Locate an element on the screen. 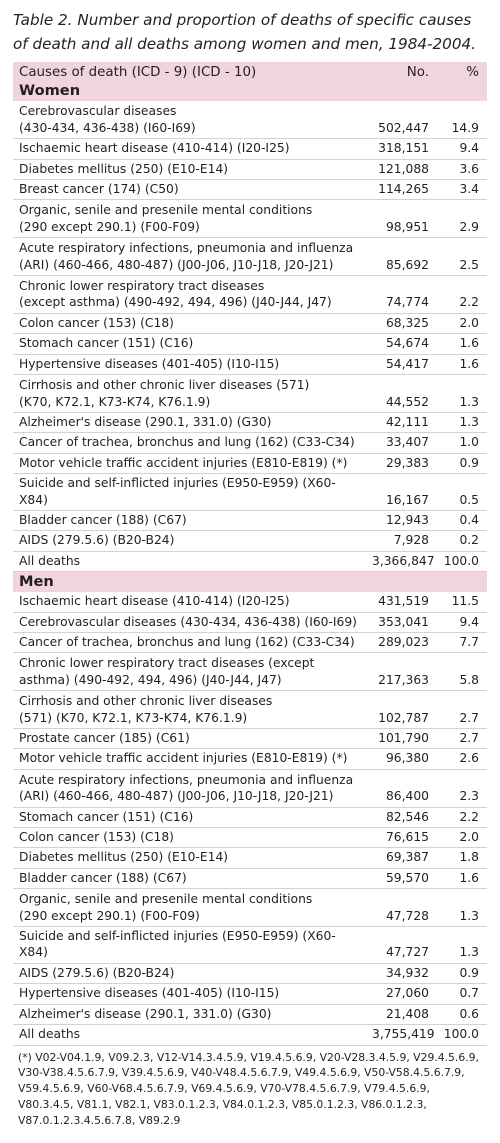  percent-cell: 1.3 is located at coordinates (460, 908).